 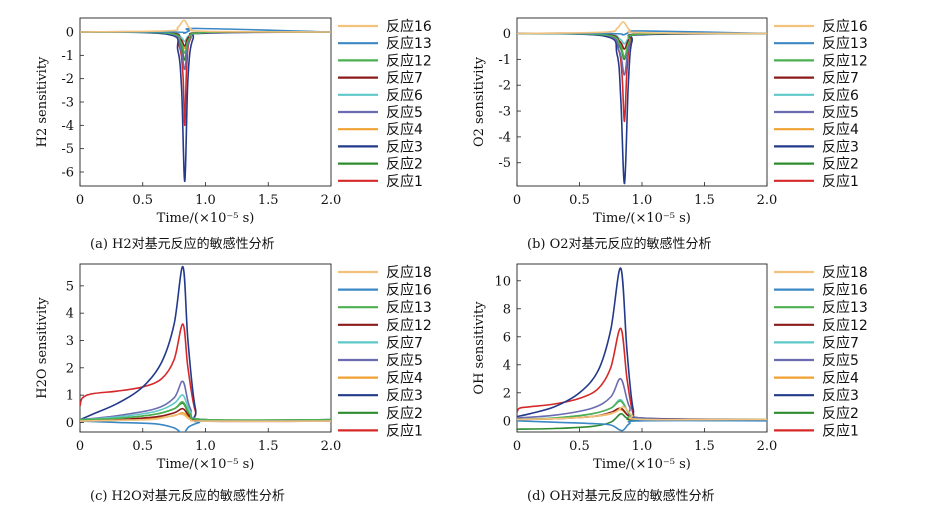 What do you see at coordinates (507, 337) in the screenshot?
I see `y-tick-label: 6` at bounding box center [507, 337].